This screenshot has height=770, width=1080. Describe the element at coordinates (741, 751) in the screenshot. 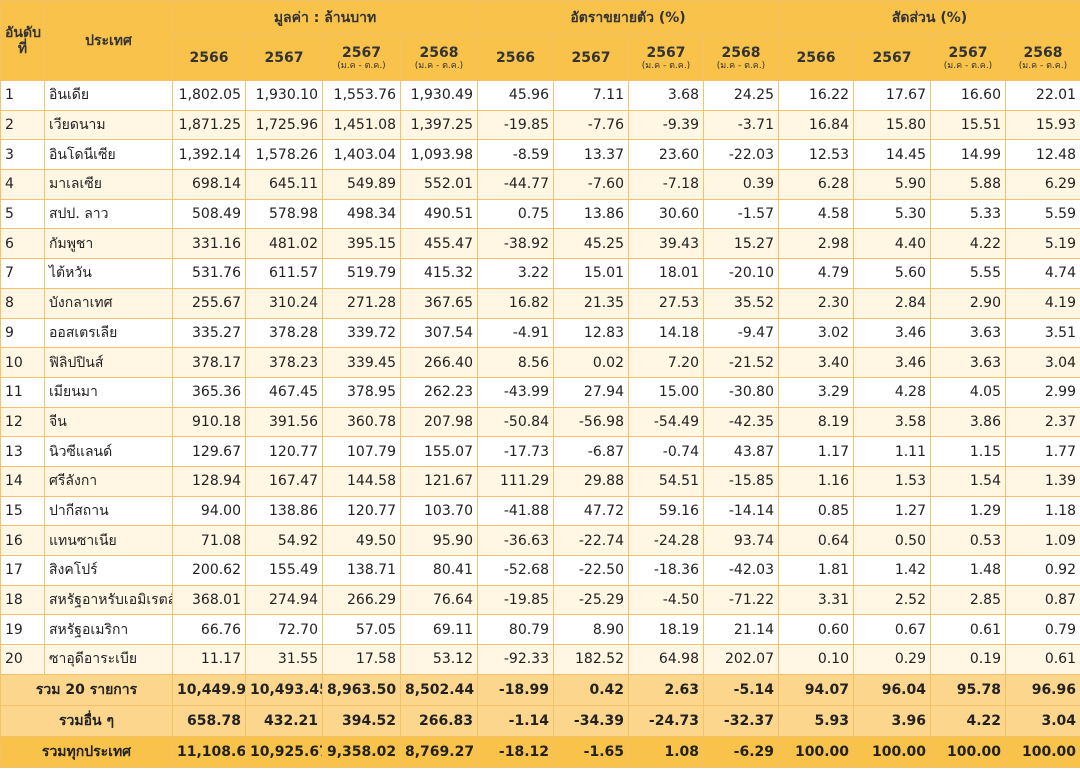

I see `cell: -6.29` at that location.